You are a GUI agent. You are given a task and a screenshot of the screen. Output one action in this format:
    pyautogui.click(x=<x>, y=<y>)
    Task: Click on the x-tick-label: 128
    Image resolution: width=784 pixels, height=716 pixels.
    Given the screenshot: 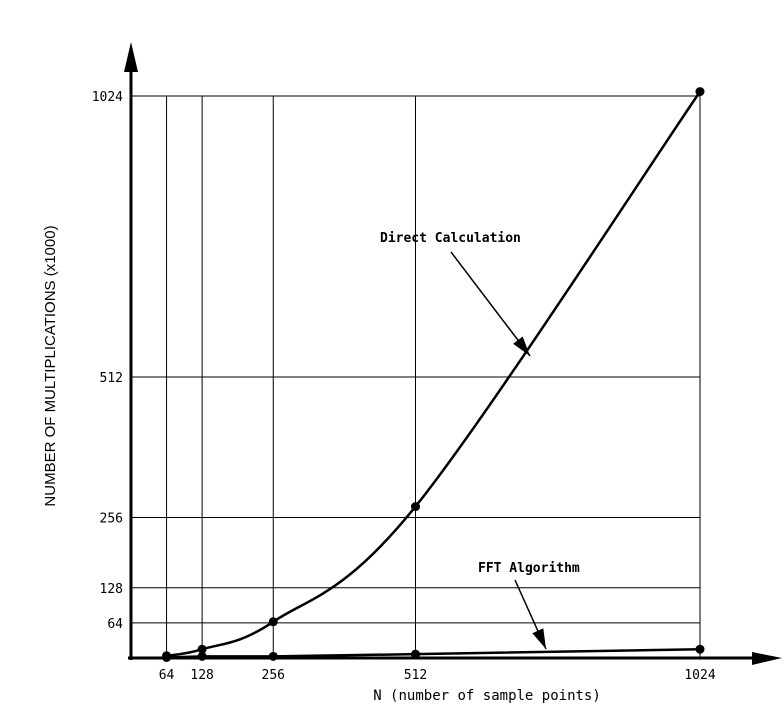 What is the action you would take?
    pyautogui.click(x=201, y=675)
    